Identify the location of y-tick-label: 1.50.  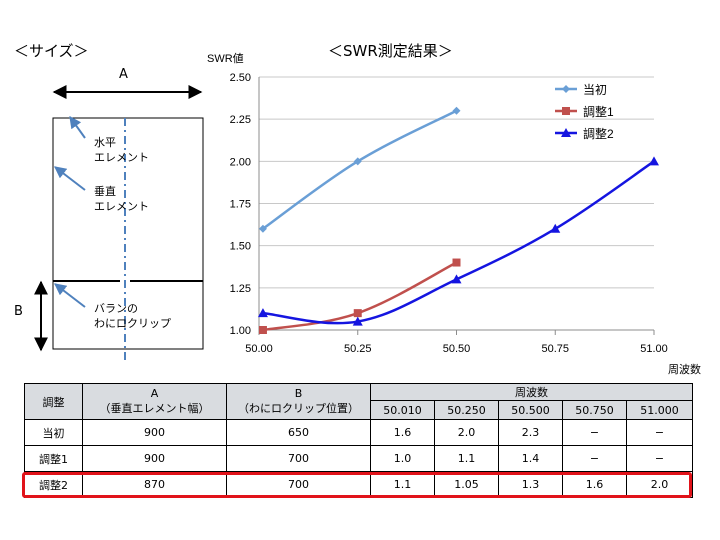
(240, 247).